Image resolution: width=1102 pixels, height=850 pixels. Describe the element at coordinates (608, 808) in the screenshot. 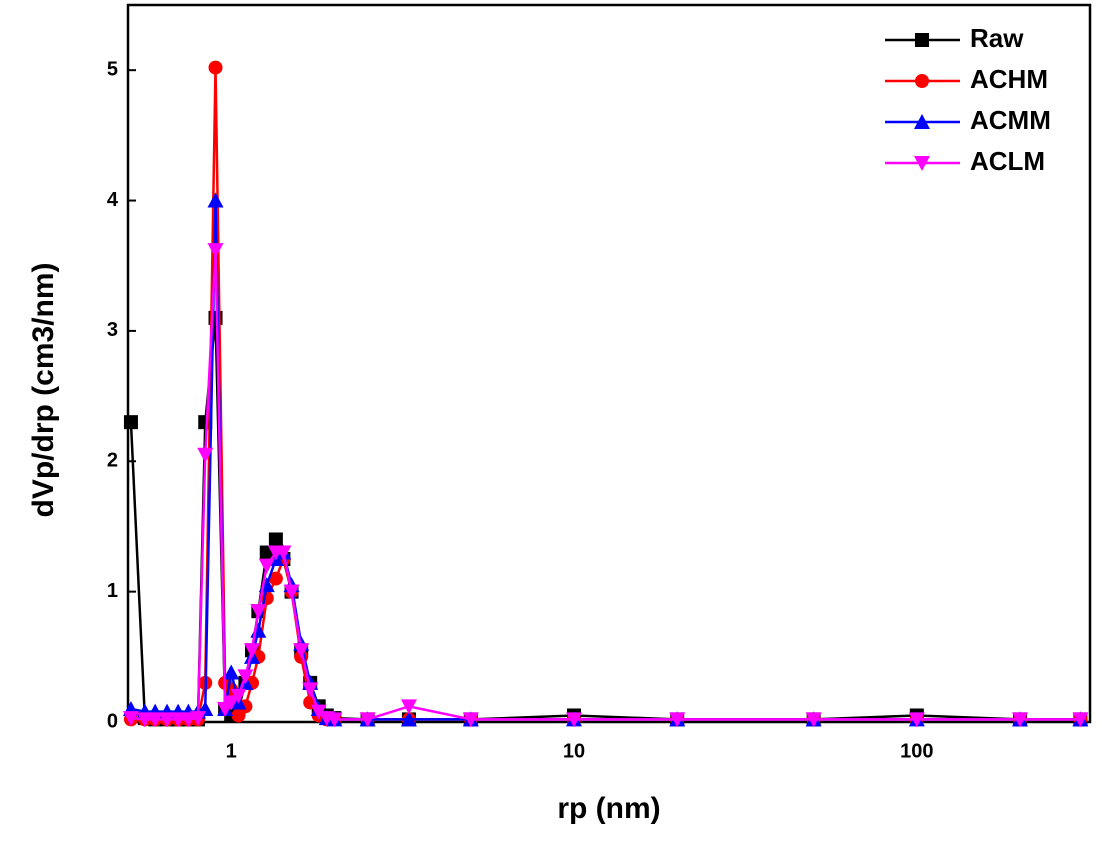

I see `x-axis-label: rp (nm)` at that location.